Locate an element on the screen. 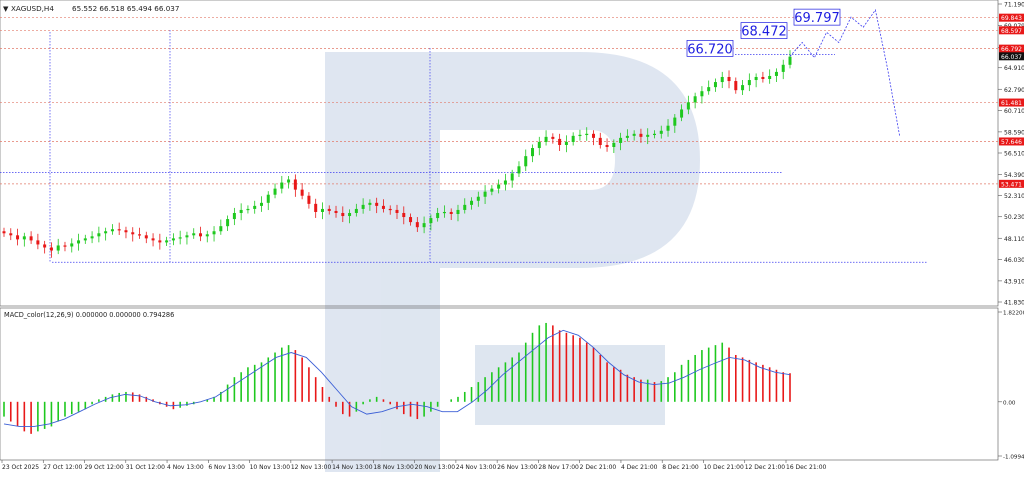 Image resolution: width=1024 pixels, height=477 pixels. time-tick-label: 26 Nov 13:00 is located at coordinates (517, 467).